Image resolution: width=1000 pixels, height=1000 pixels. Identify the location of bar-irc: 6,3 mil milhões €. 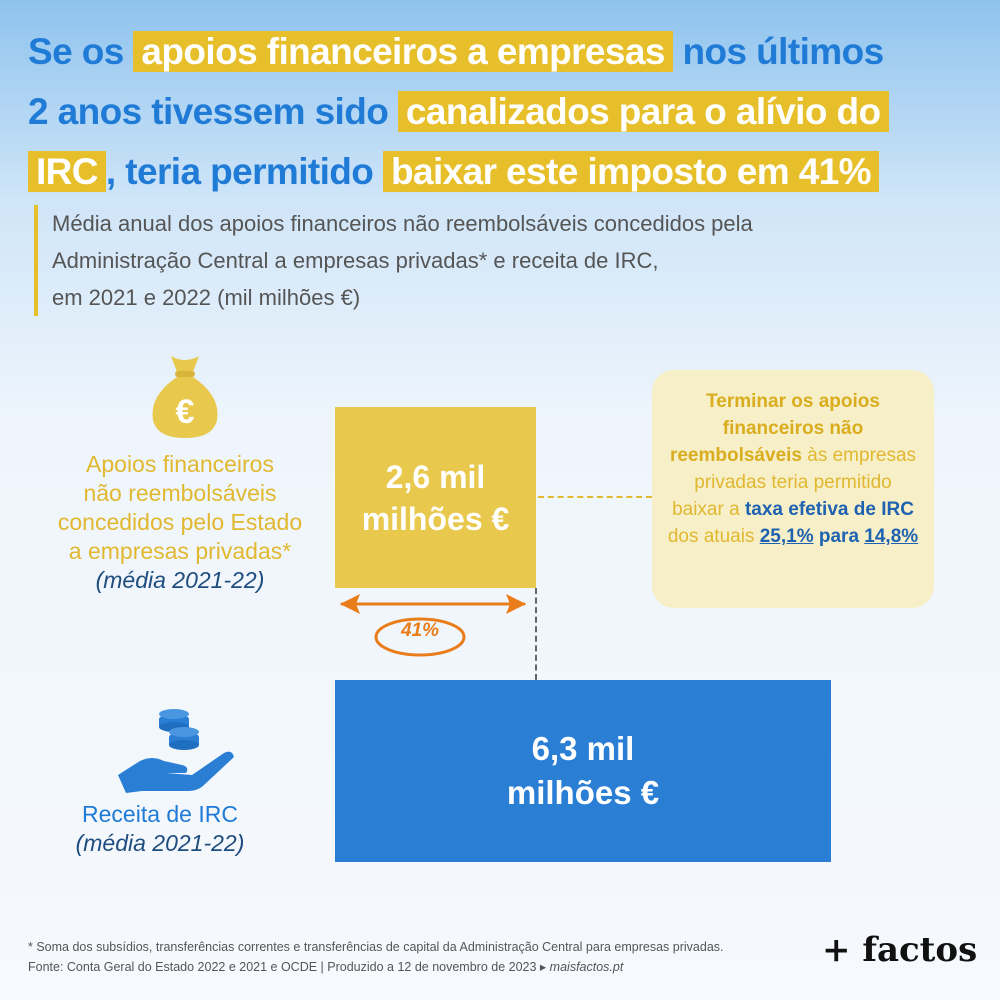
(583, 771).